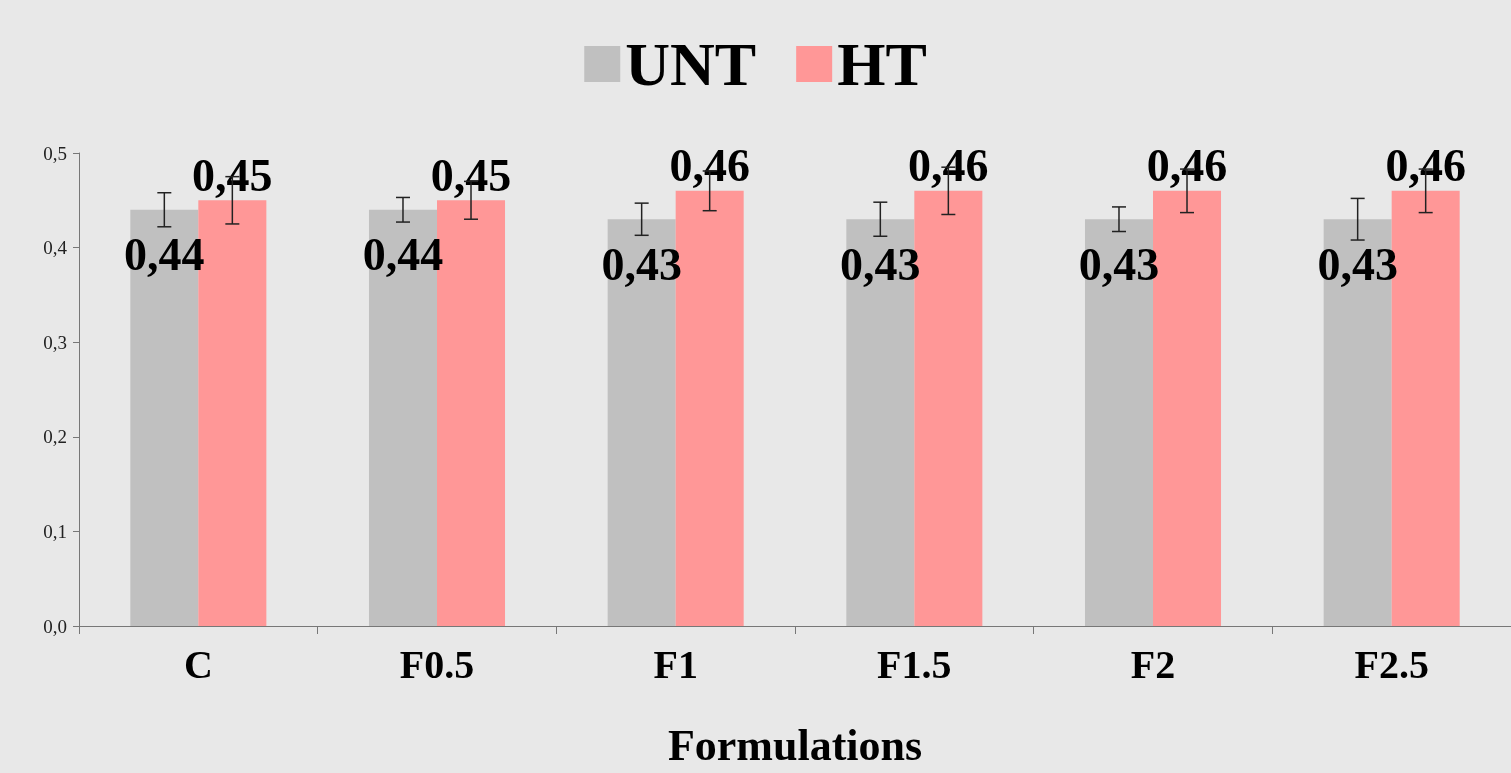 Image resolution: width=1511 pixels, height=773 pixels. I want to click on x-tick-label: F2.5, so click(1391, 664).